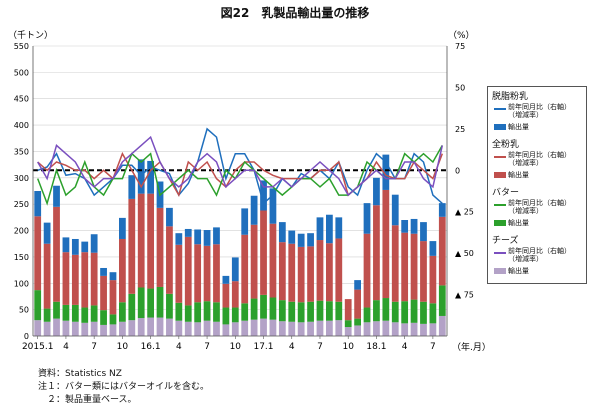  I want to click on unit-left-label: （千トン）, so click(30, 35).